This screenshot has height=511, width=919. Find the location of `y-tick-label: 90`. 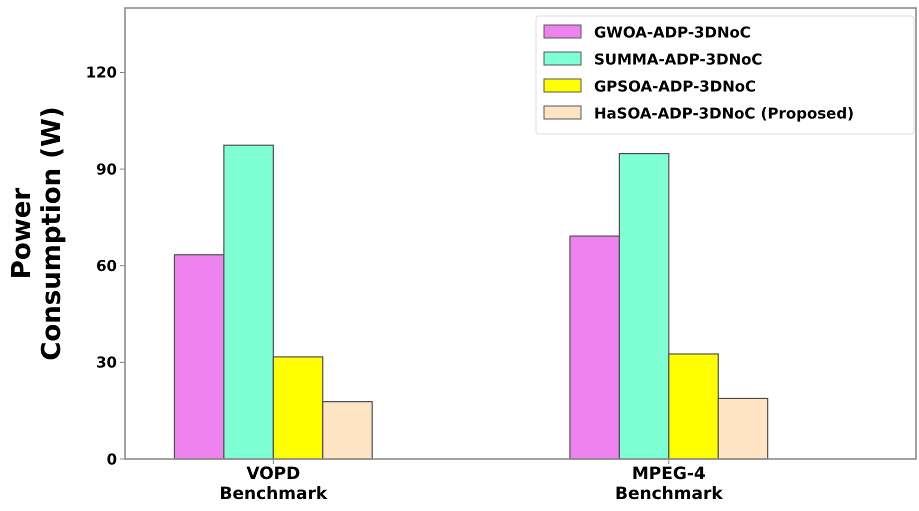

y-tick-label: 90 is located at coordinates (106, 169).